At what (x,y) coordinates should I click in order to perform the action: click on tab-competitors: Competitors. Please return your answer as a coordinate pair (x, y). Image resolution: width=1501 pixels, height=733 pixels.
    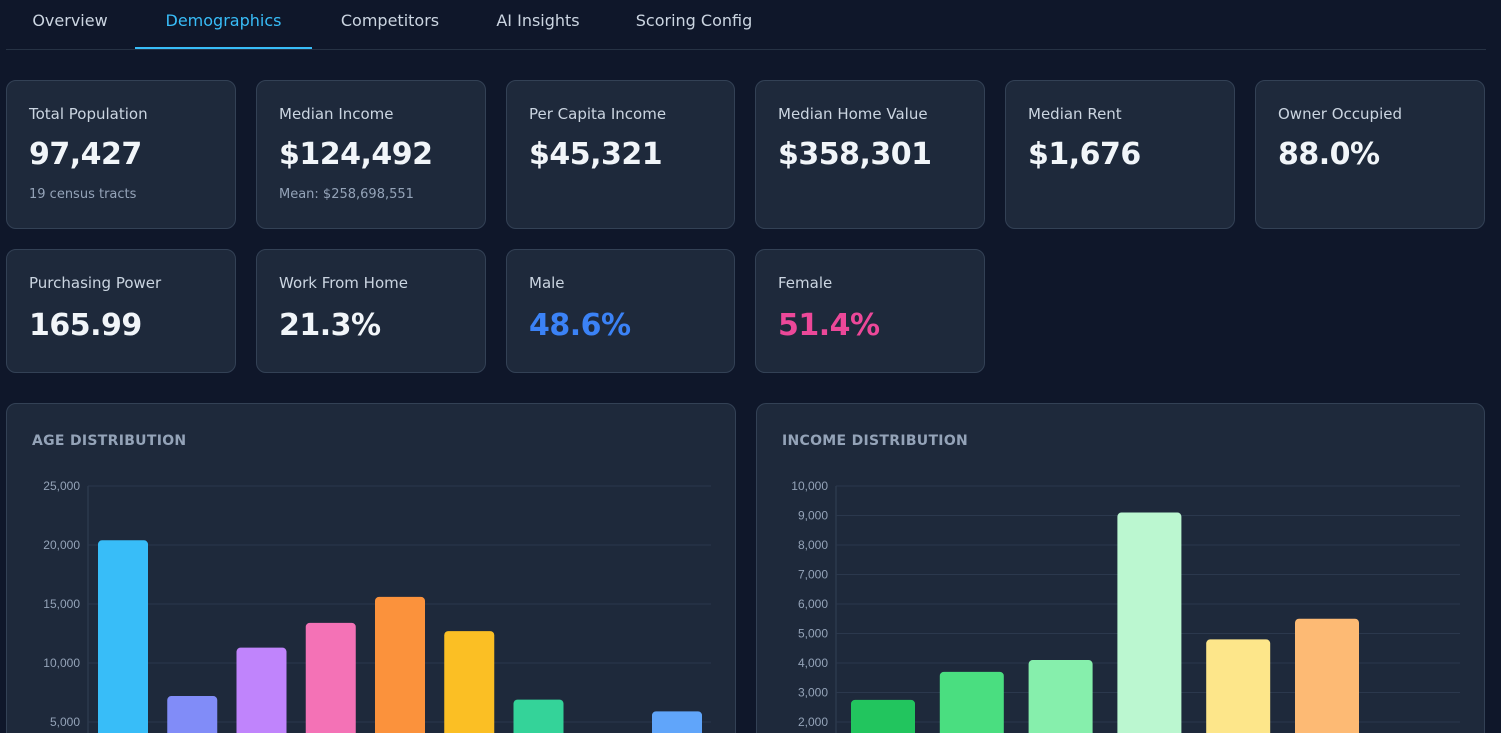
    Looking at the image, I should click on (390, 20).